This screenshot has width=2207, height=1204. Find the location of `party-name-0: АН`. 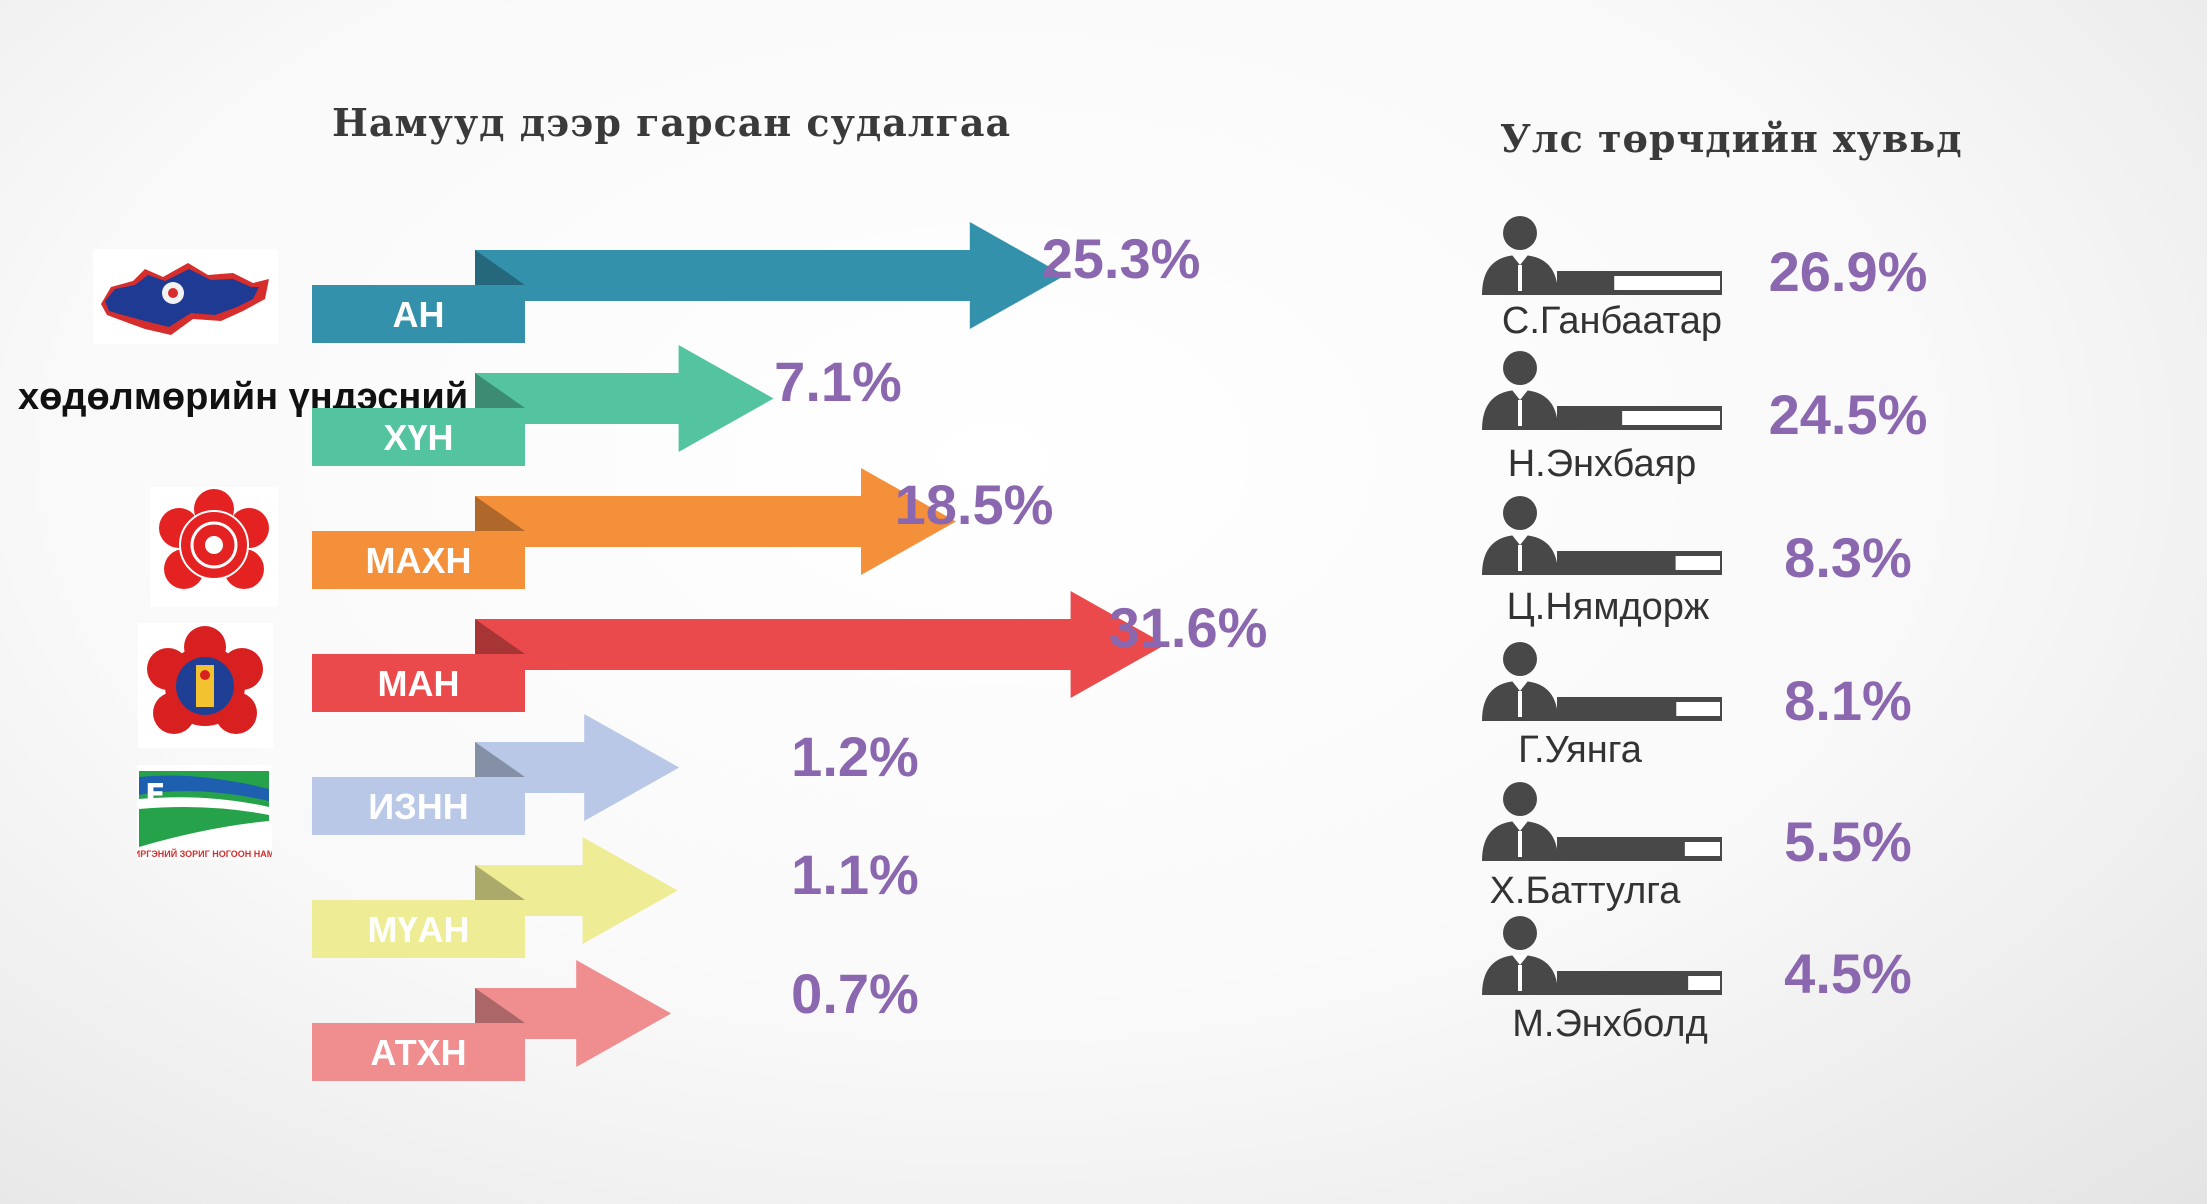

party-name-0: АН is located at coordinates (419, 314).